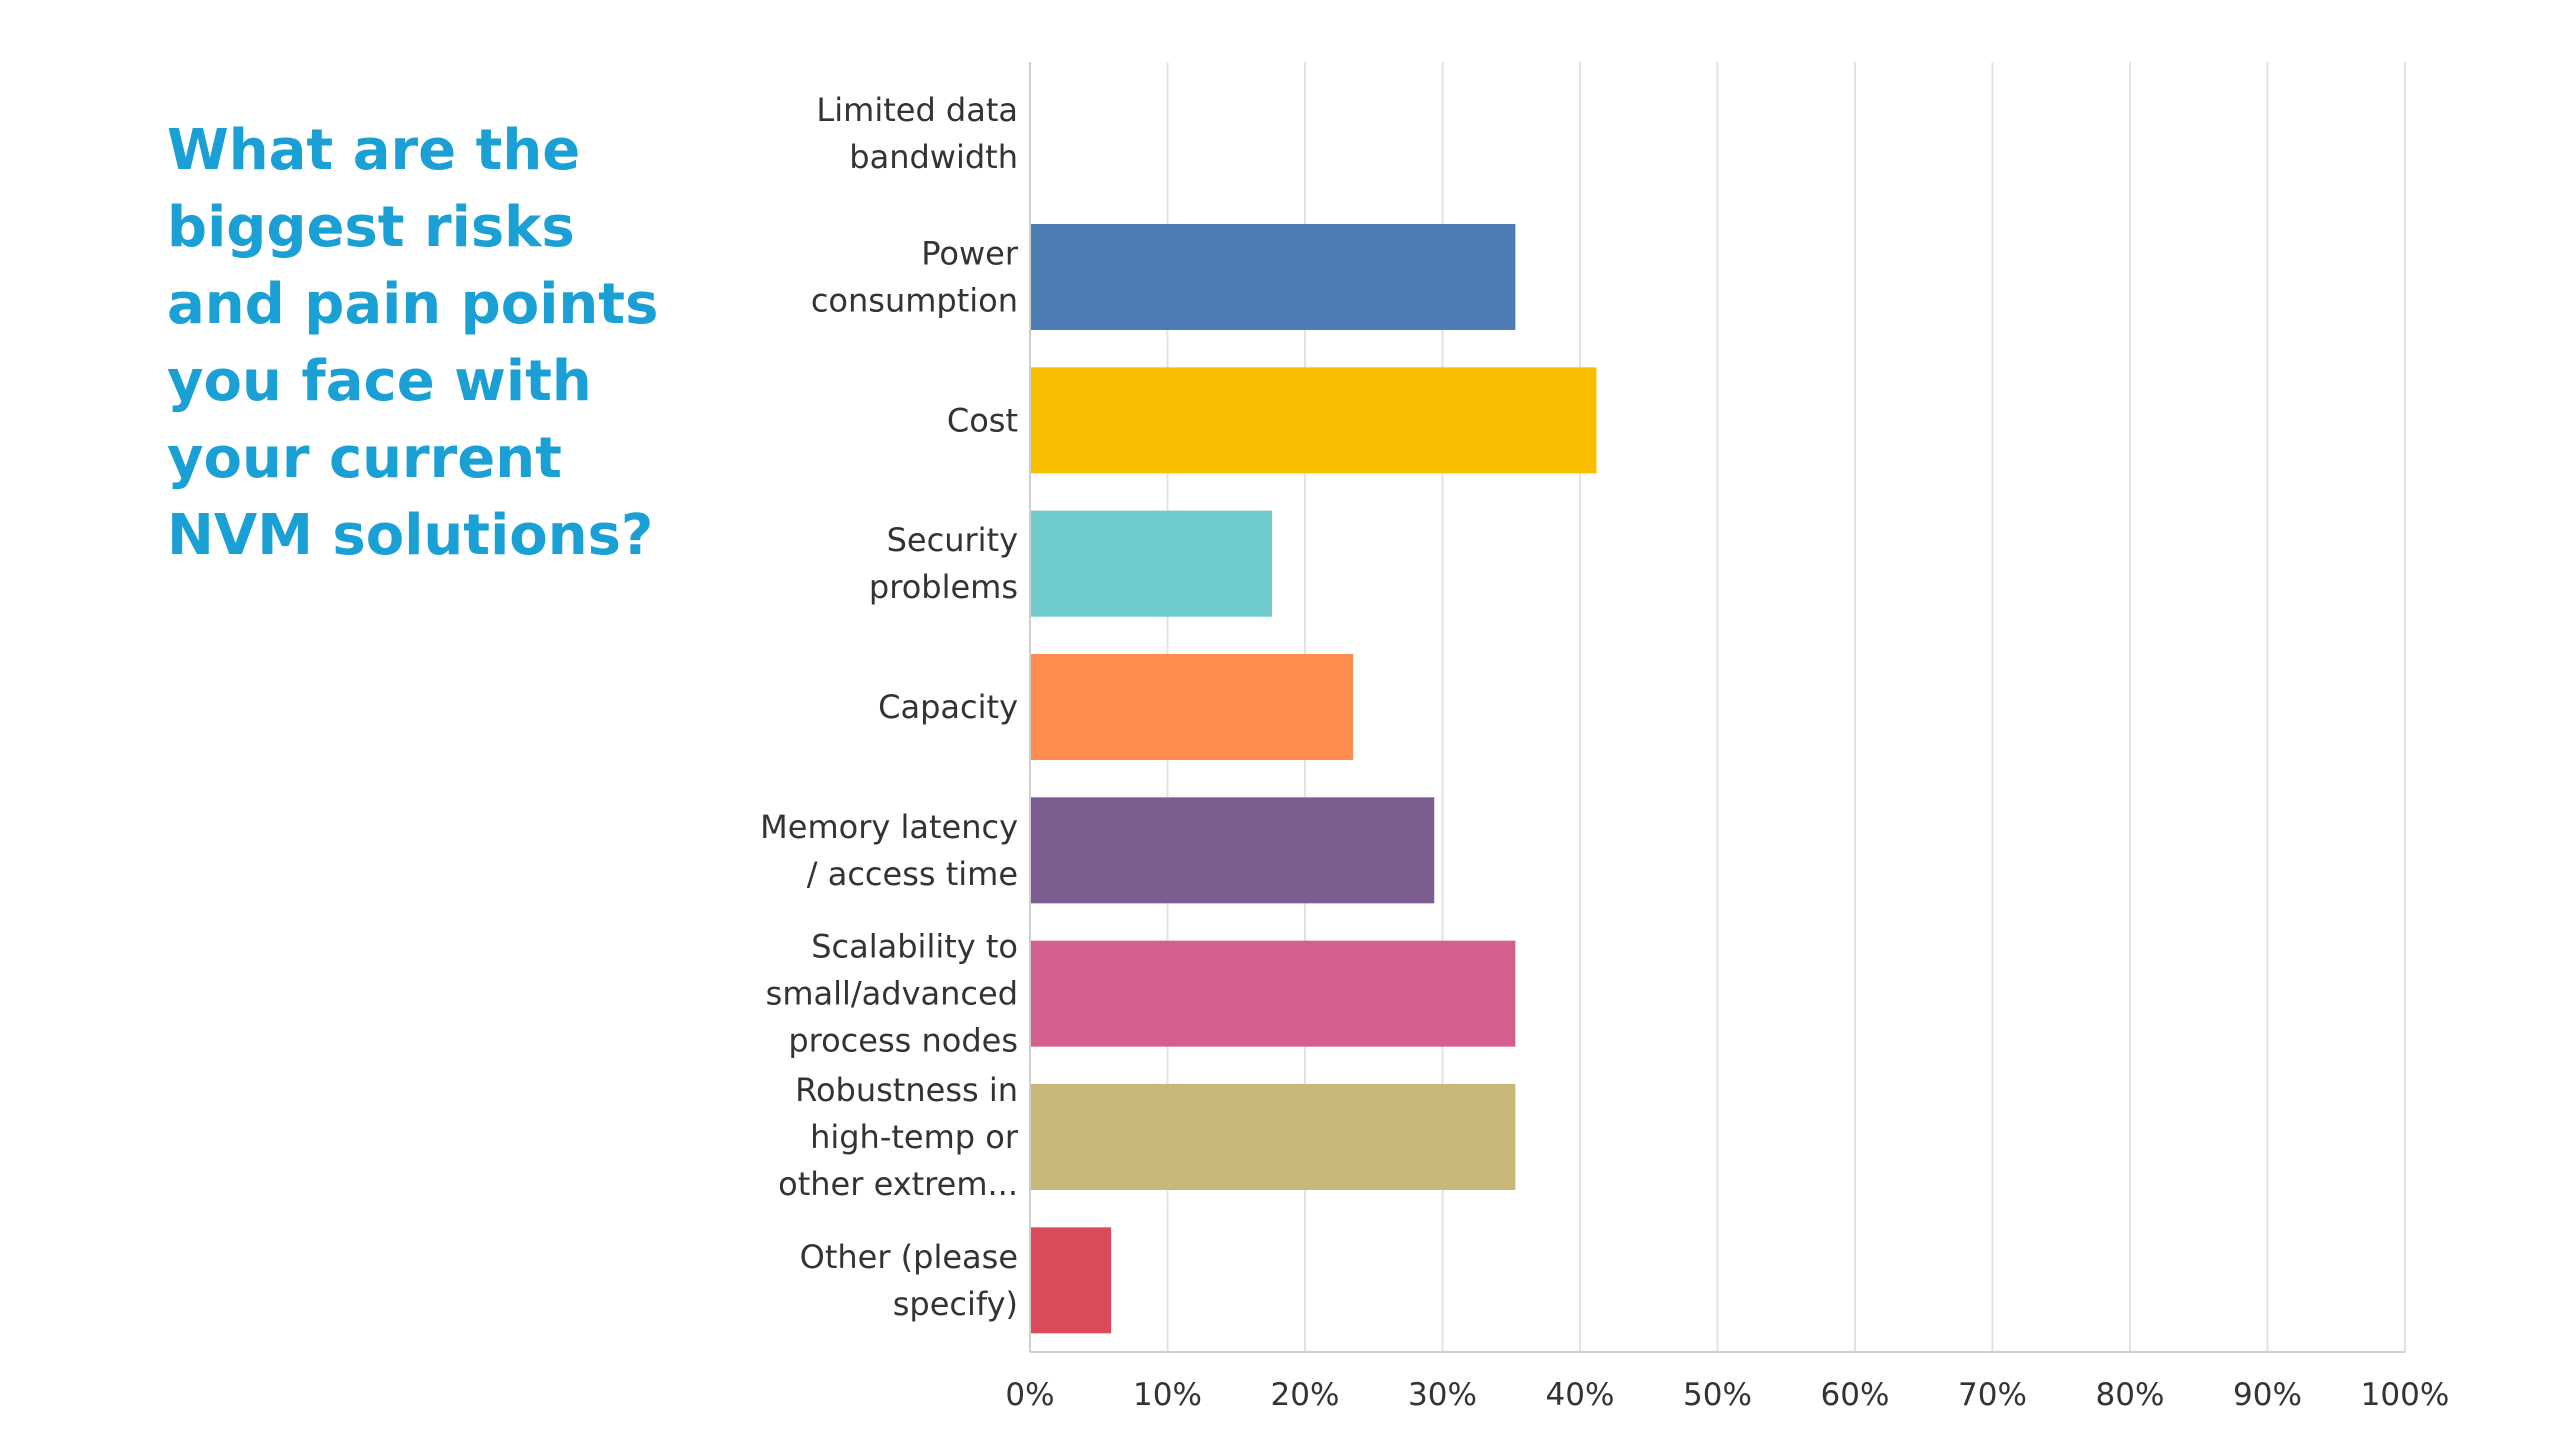  What do you see at coordinates (1167, 1395) in the screenshot?
I see `x-tick-label: 10%` at bounding box center [1167, 1395].